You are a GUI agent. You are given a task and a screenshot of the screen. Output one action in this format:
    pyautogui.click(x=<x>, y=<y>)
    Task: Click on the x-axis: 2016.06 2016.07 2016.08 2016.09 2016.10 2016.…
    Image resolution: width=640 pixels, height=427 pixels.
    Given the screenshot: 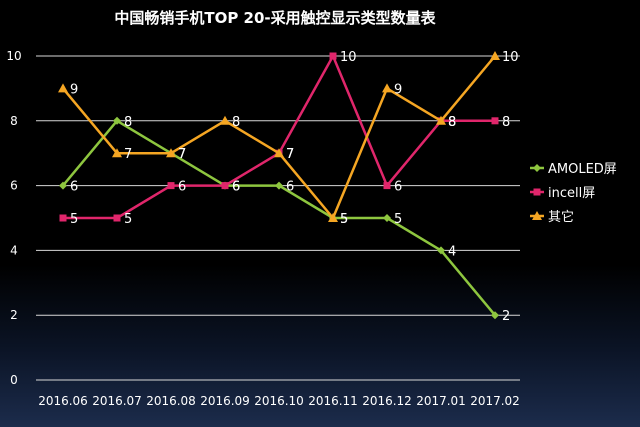 What is the action you would take?
    pyautogui.click(x=279, y=401)
    